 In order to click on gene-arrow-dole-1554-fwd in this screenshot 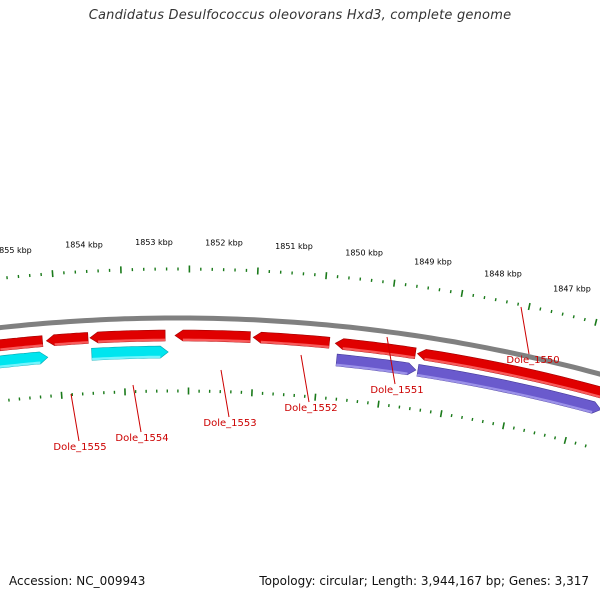, I will do `click(67, 339)`.